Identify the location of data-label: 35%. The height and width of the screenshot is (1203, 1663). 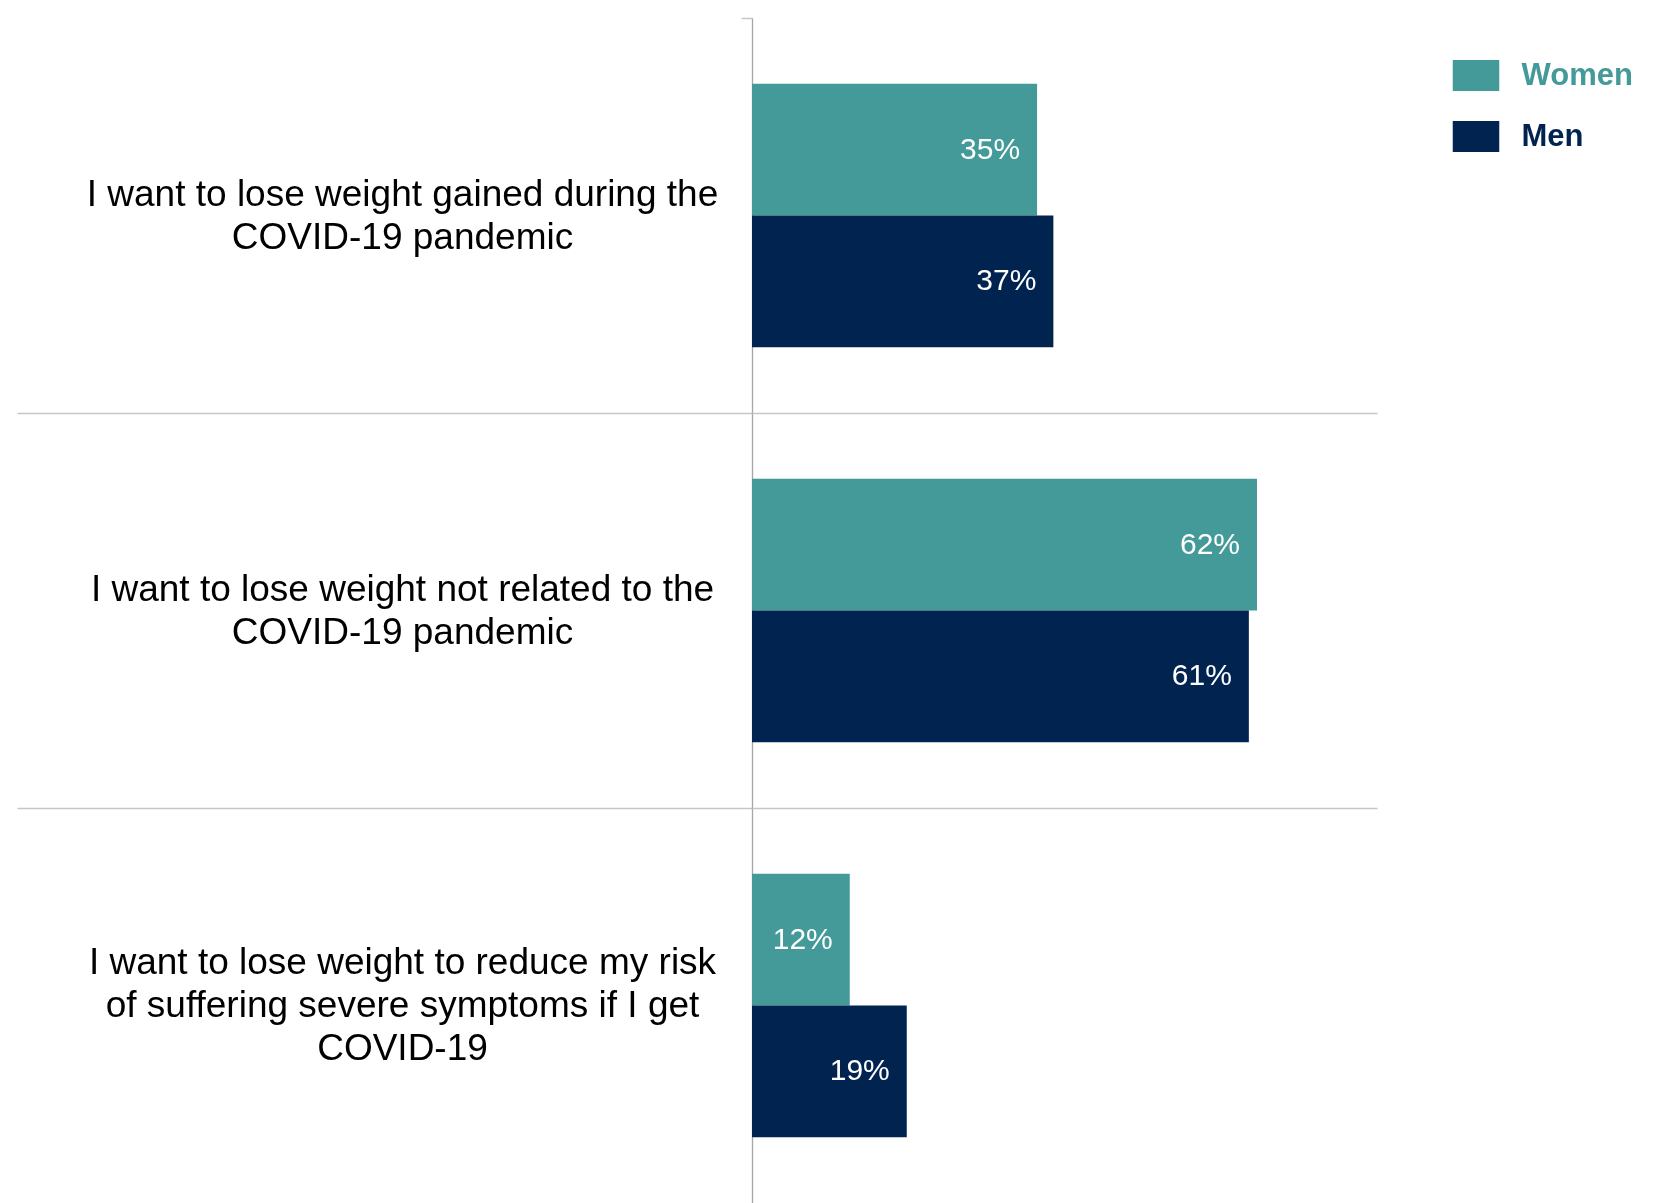
(990, 148).